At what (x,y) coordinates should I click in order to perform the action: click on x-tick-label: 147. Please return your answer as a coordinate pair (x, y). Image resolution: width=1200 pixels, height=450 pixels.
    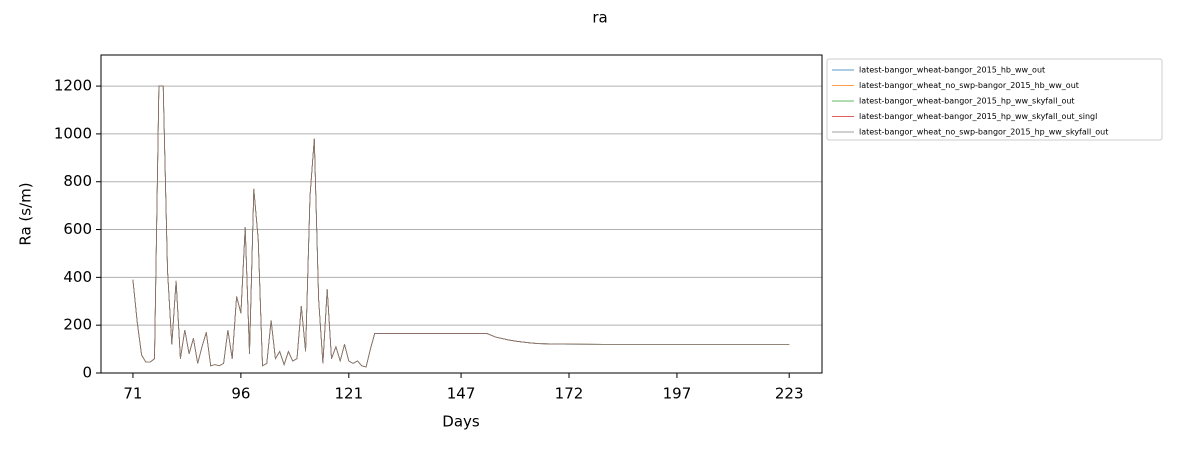
    Looking at the image, I should click on (461, 394).